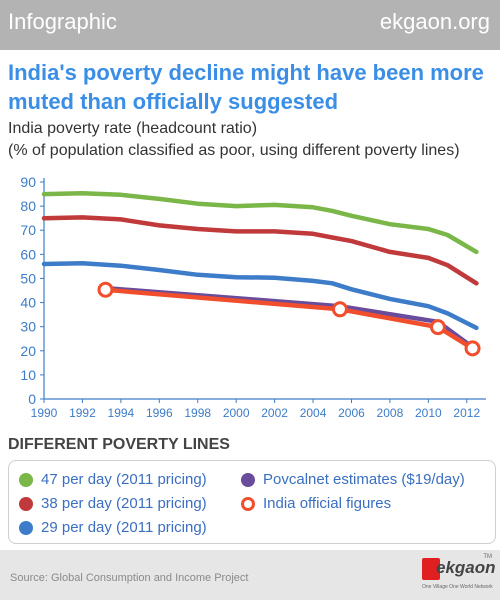  Describe the element at coordinates (466, 413) in the screenshot. I see `x-tick-label: 2012` at that location.